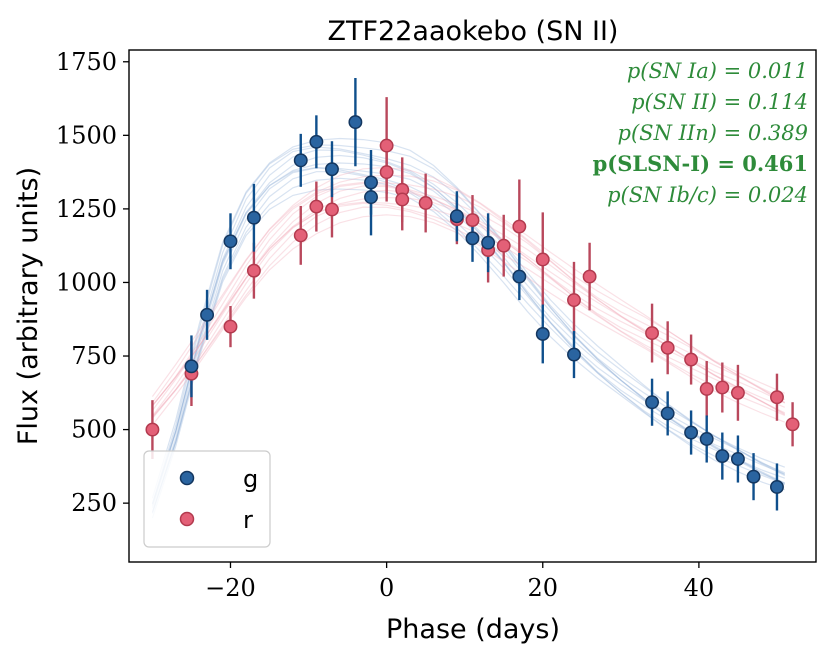 This screenshot has width=830, height=659. I want to click on x-tick-label: −20, so click(230, 588).